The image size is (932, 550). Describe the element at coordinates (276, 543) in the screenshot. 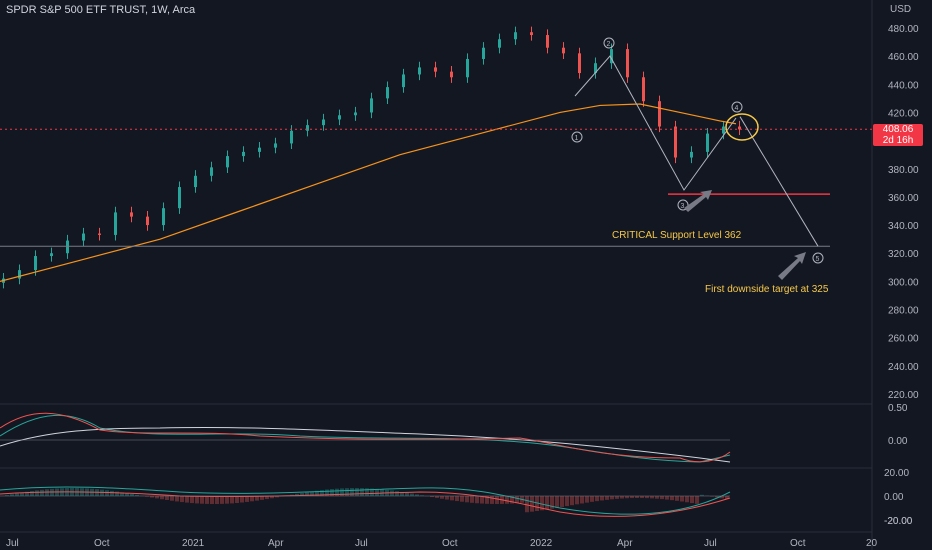

I see `x-tick-label: Apr` at that location.